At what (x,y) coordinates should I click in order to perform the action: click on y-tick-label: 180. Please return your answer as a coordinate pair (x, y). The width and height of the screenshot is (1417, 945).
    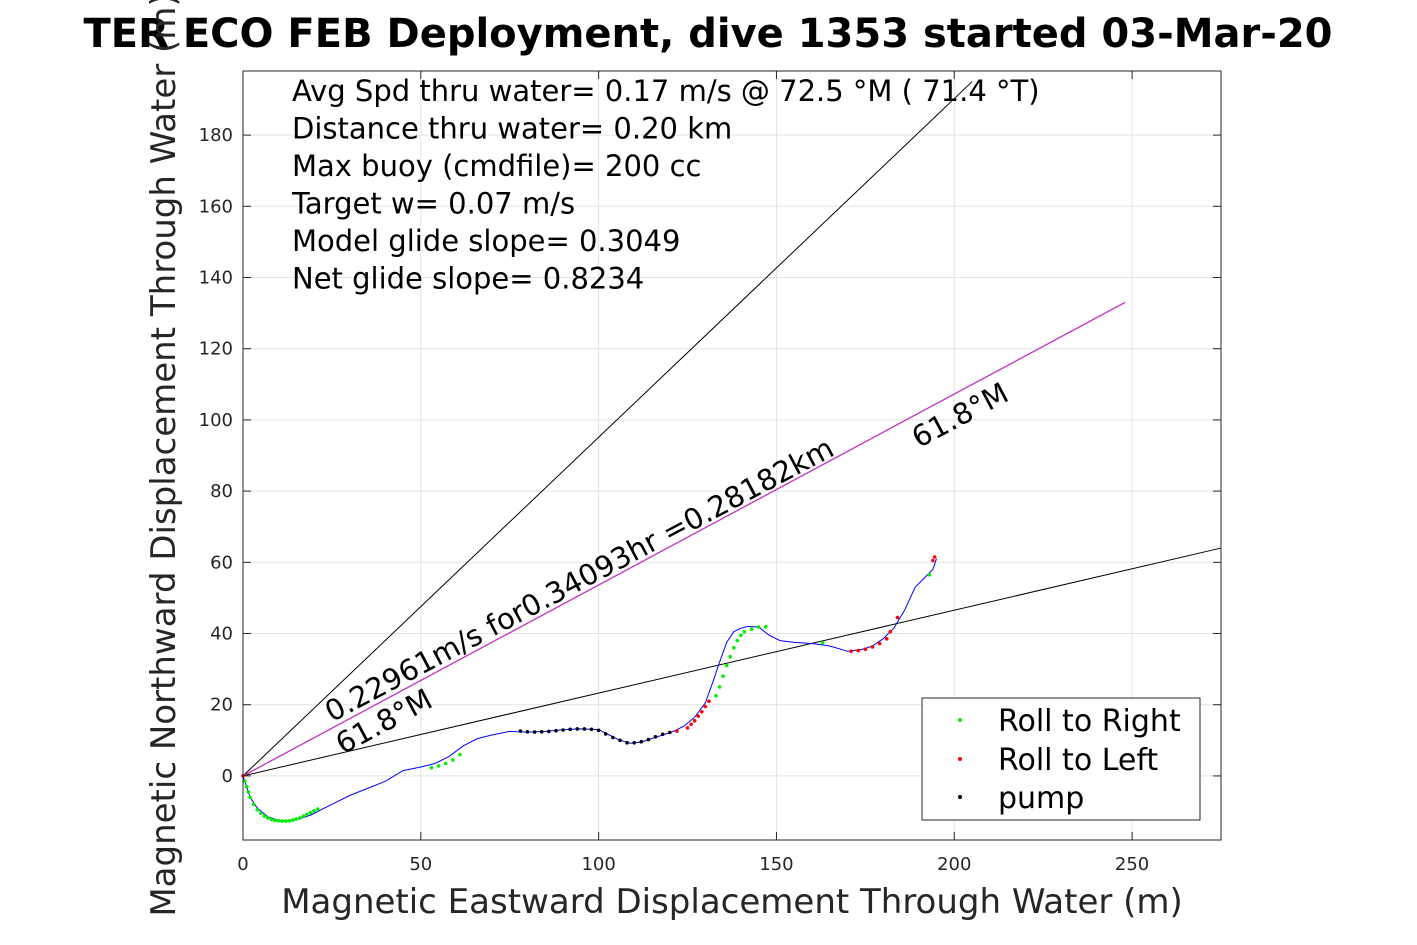
    Looking at the image, I should click on (216, 135).